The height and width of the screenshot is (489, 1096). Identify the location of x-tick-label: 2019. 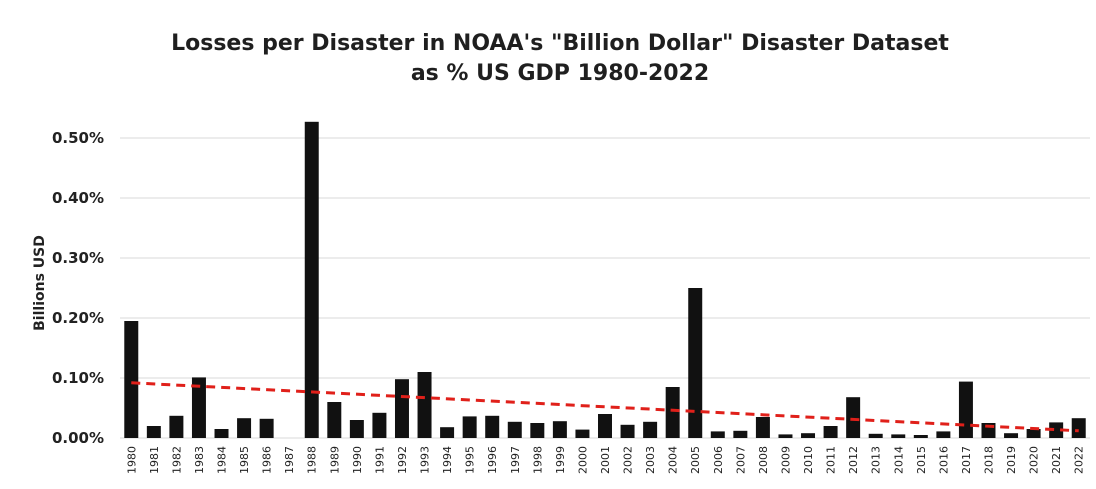
(1011, 460).